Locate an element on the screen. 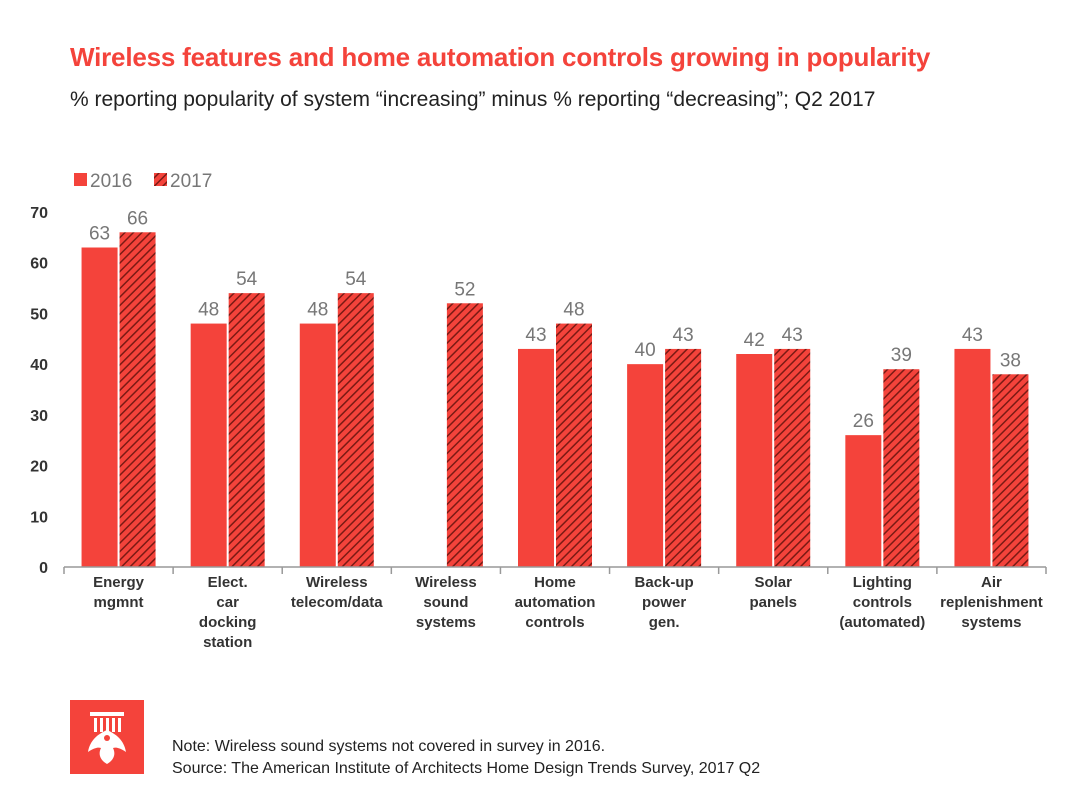 This screenshot has height=810, width=1080. x-category-label: Solar panels is located at coordinates (773, 592).